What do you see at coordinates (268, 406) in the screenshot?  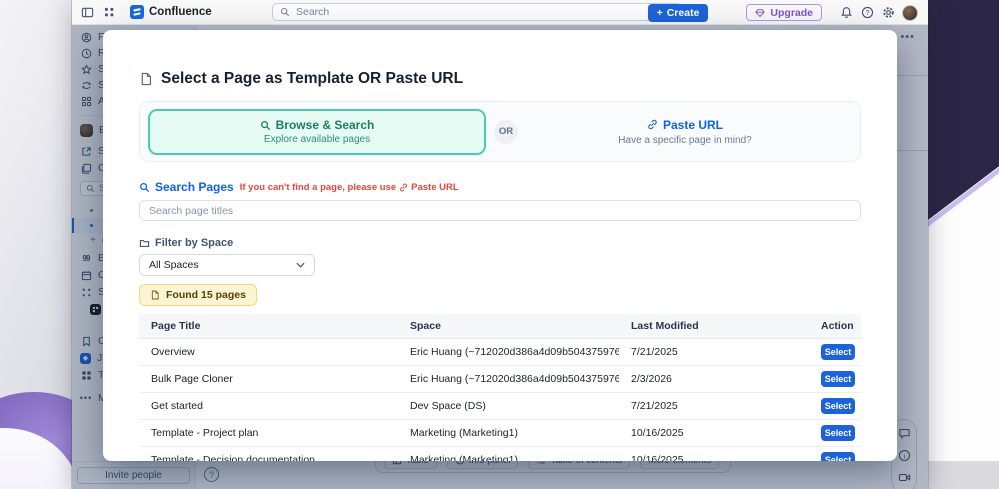 I see `cell-page-title: Get started` at bounding box center [268, 406].